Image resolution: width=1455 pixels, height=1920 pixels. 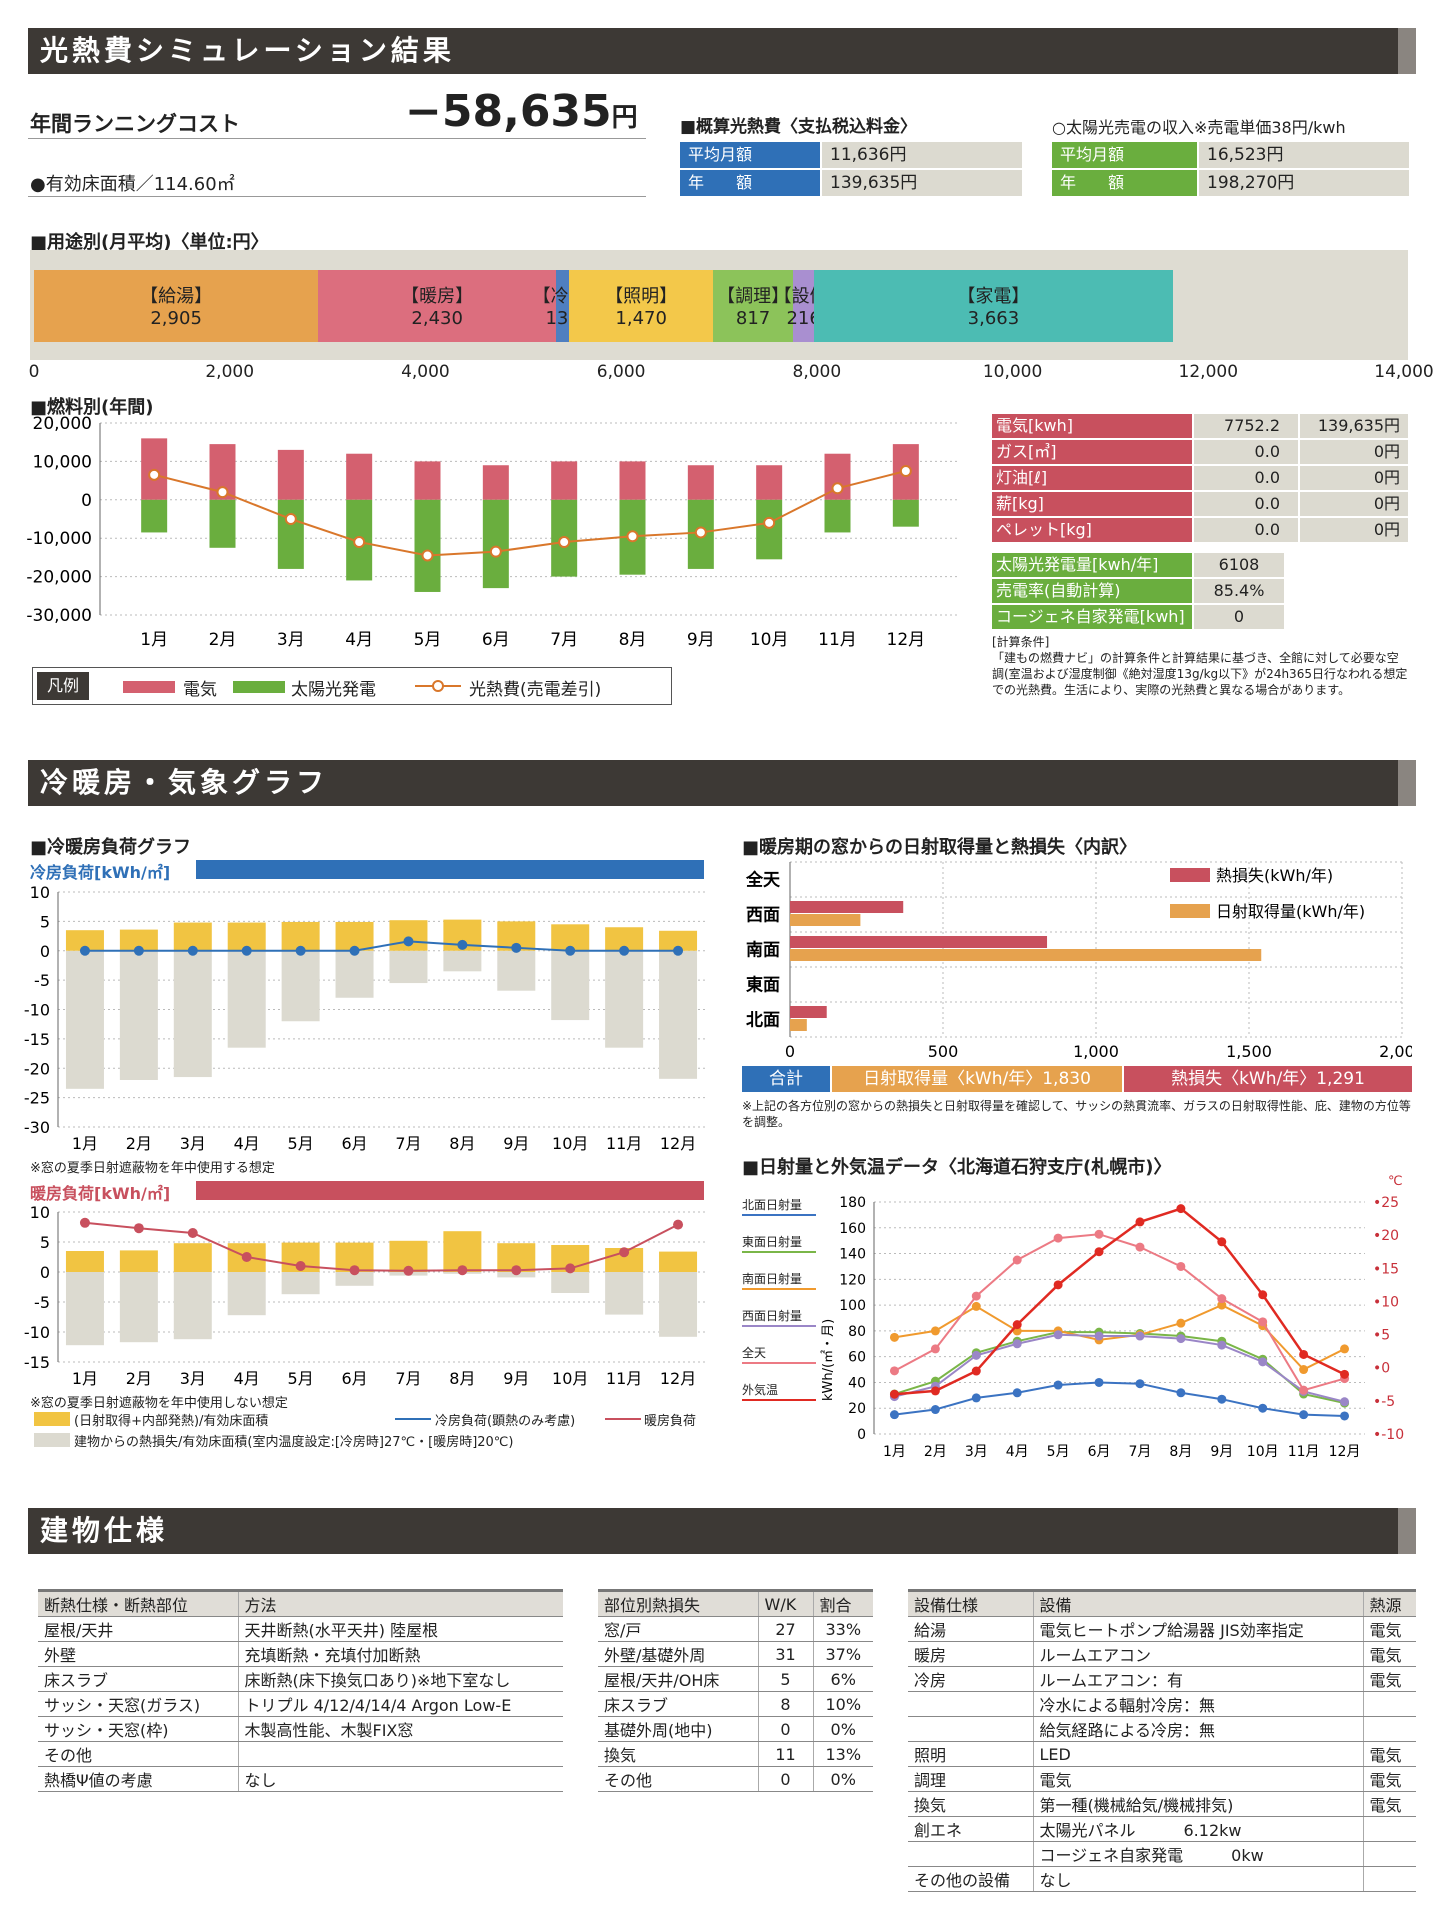 What do you see at coordinates (1162, 1804) in the screenshot?
I see `table-row: 換気 第一種(機械給気/機械排気) 電気` at bounding box center [1162, 1804].